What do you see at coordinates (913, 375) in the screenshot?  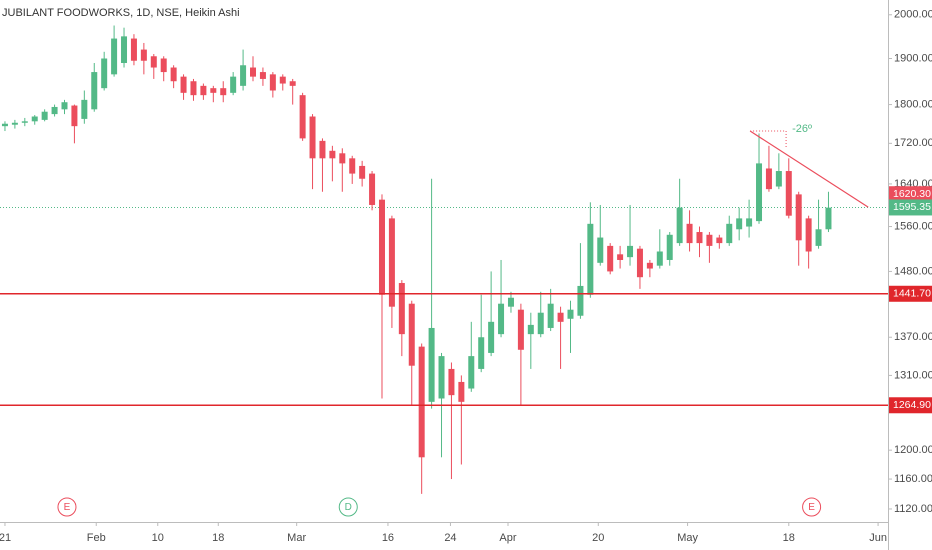 I see `y-tick-label: 1310.00` at bounding box center [913, 375].